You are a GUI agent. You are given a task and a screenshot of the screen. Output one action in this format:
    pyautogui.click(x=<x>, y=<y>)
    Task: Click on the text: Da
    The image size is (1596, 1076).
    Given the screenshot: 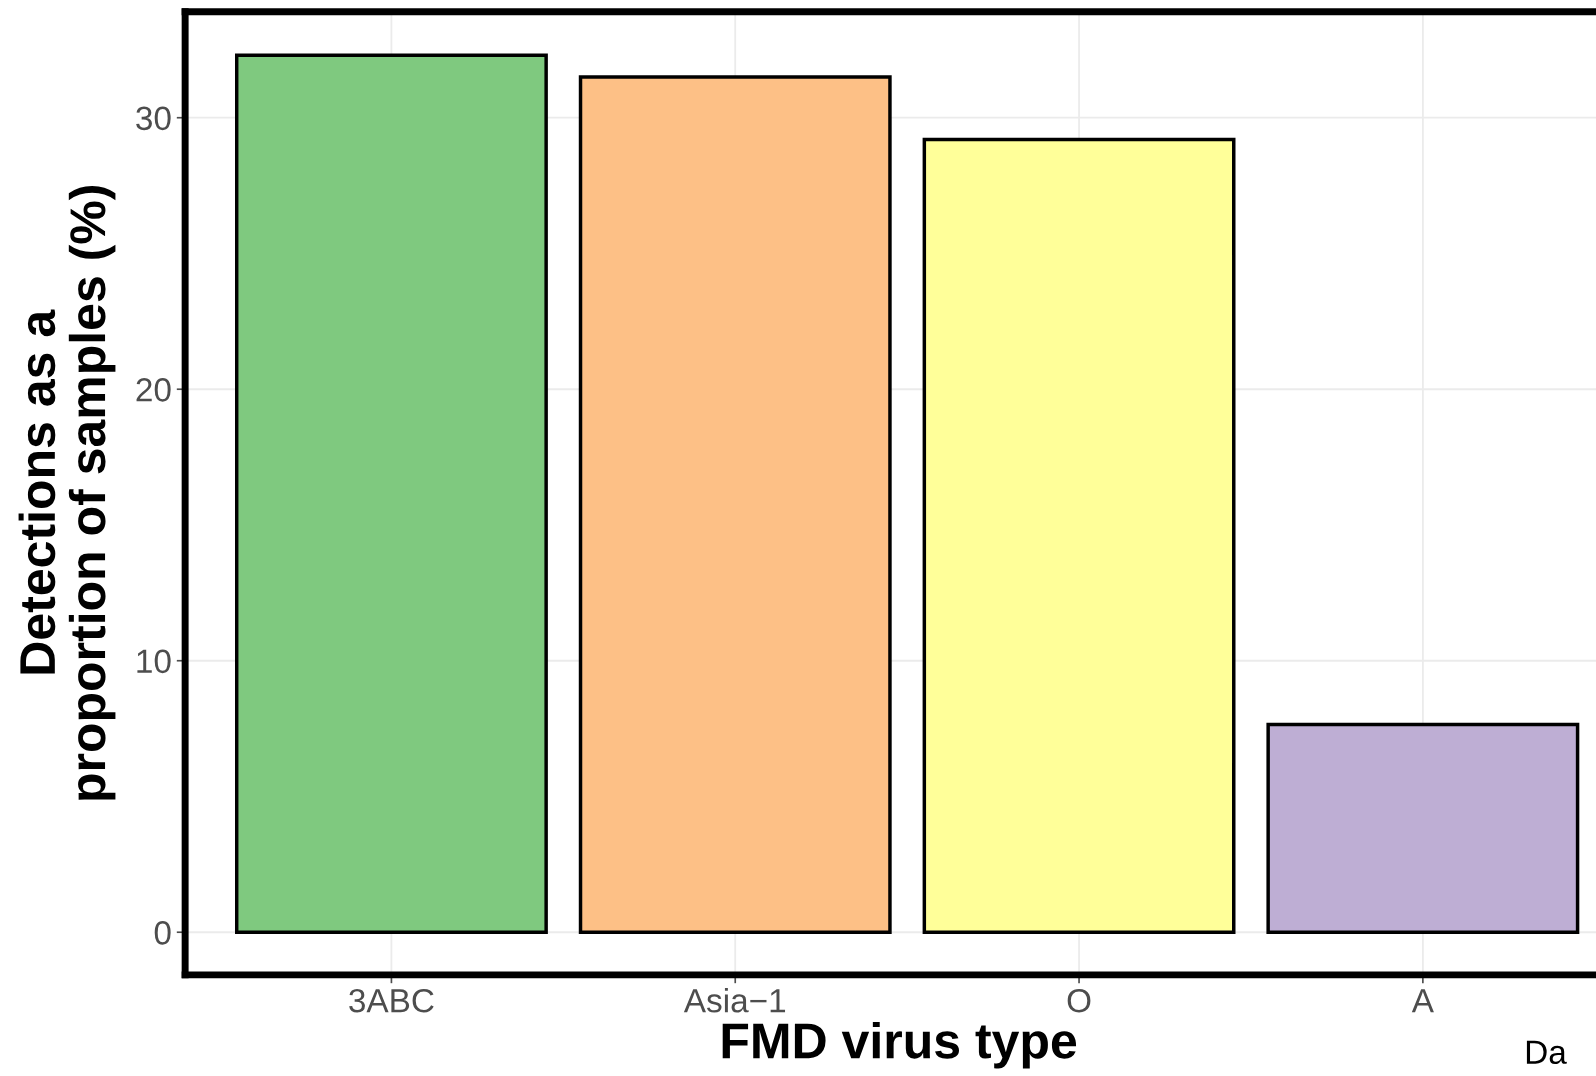 What is the action you would take?
    pyautogui.click(x=1546, y=1052)
    